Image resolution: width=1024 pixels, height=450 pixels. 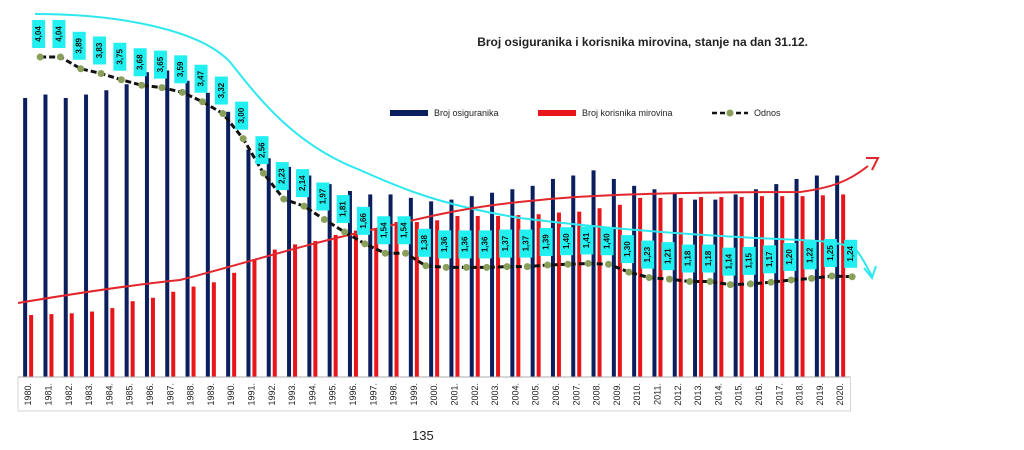 What do you see at coordinates (546, 242) in the screenshot?
I see `ratio-data-label: 1,39` at bounding box center [546, 242].